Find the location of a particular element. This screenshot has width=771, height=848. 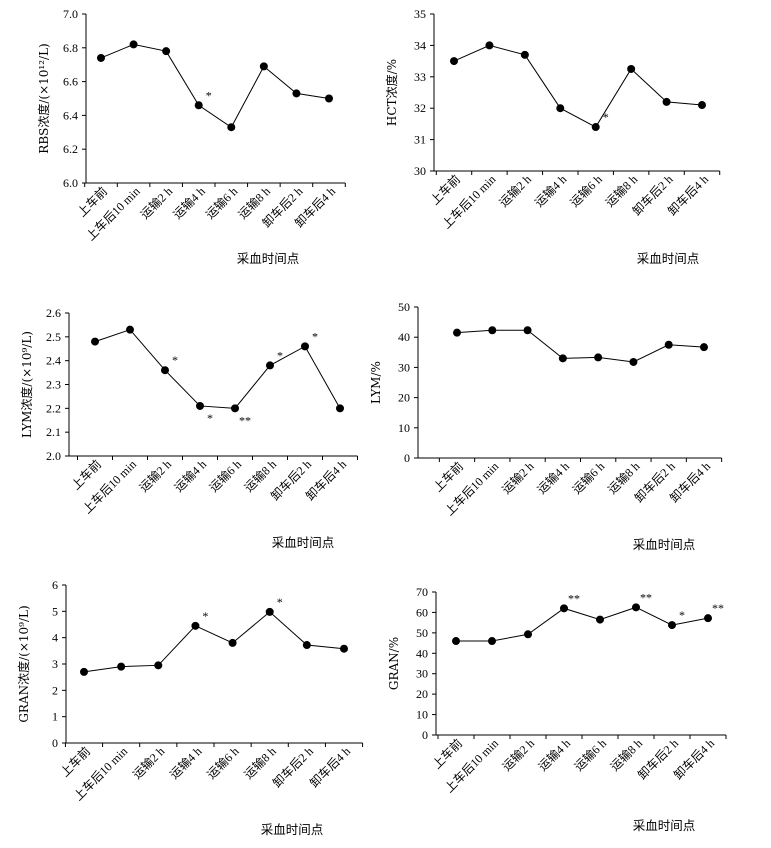

y-axis-title: LYM/% is located at coordinates (376, 382).